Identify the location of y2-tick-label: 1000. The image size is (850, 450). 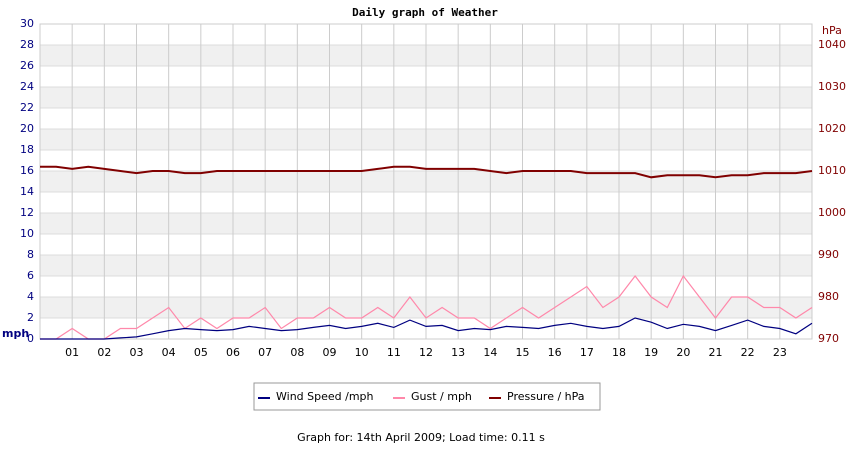
(832, 212).